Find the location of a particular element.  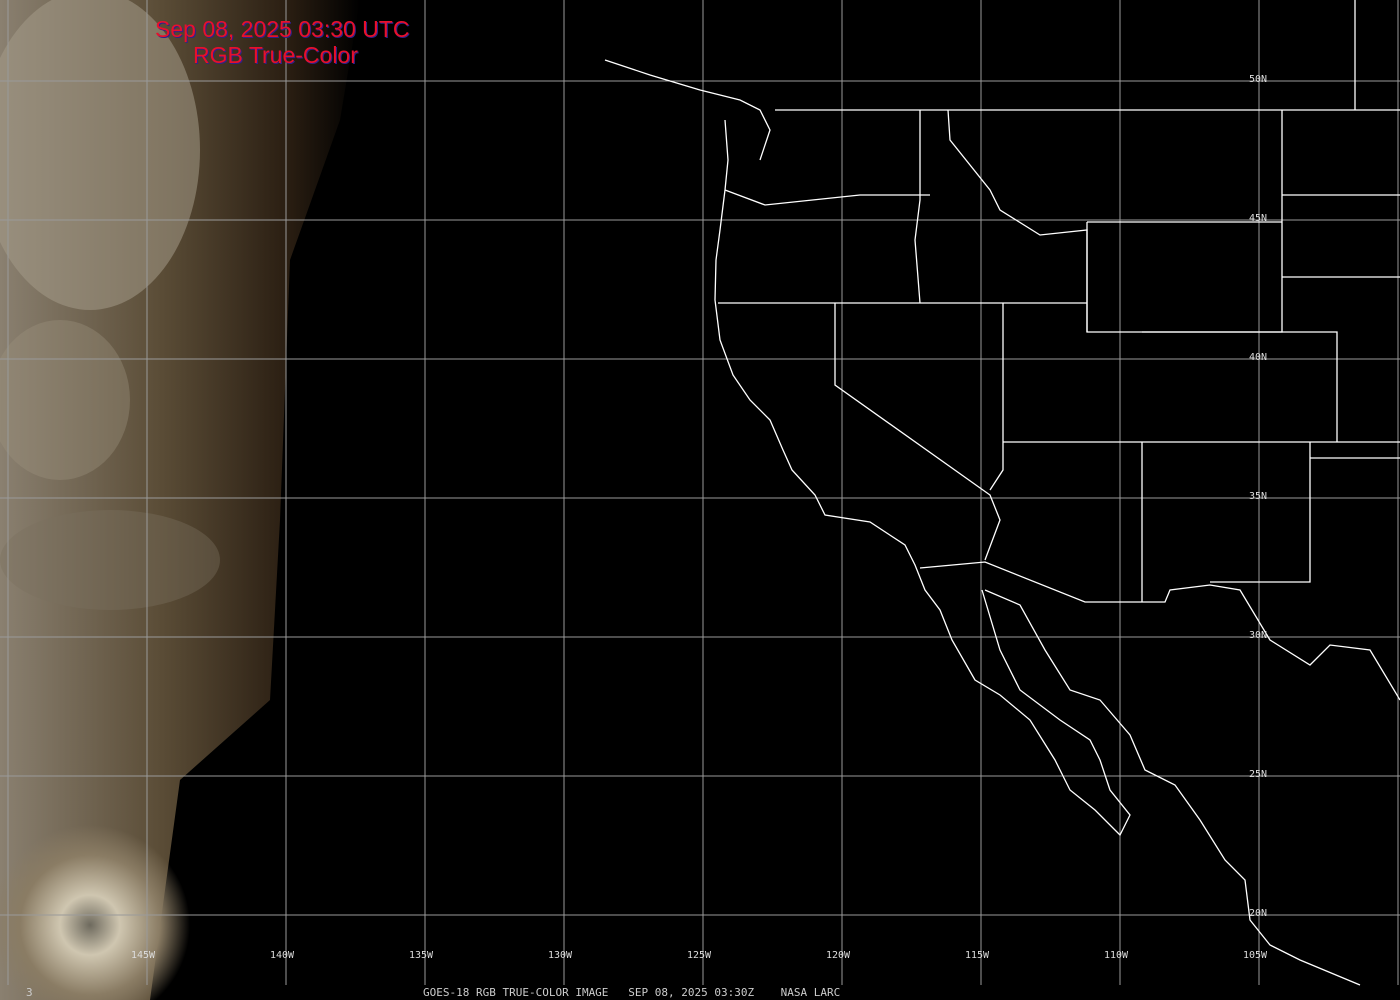

longitude-label: 145W is located at coordinates (143, 955).